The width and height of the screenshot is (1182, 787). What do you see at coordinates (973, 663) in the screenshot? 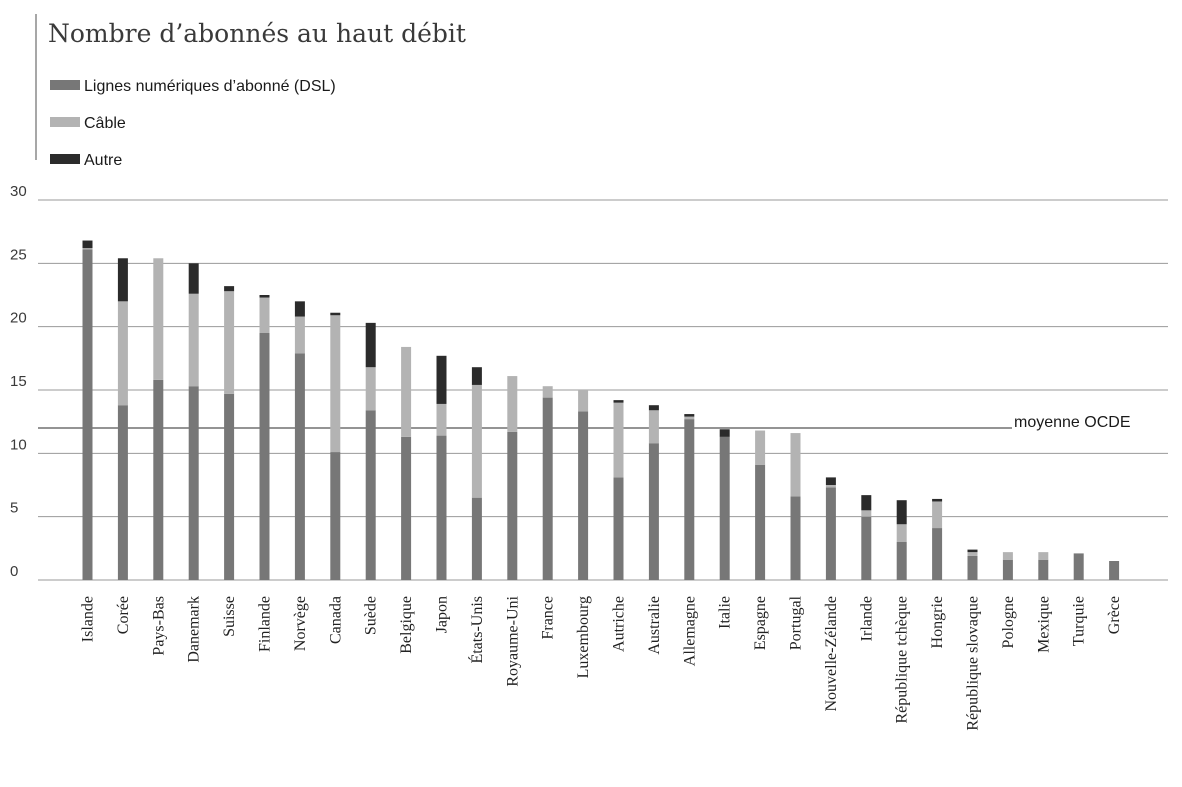
I see `x-category-label: République slovaque` at bounding box center [973, 663].